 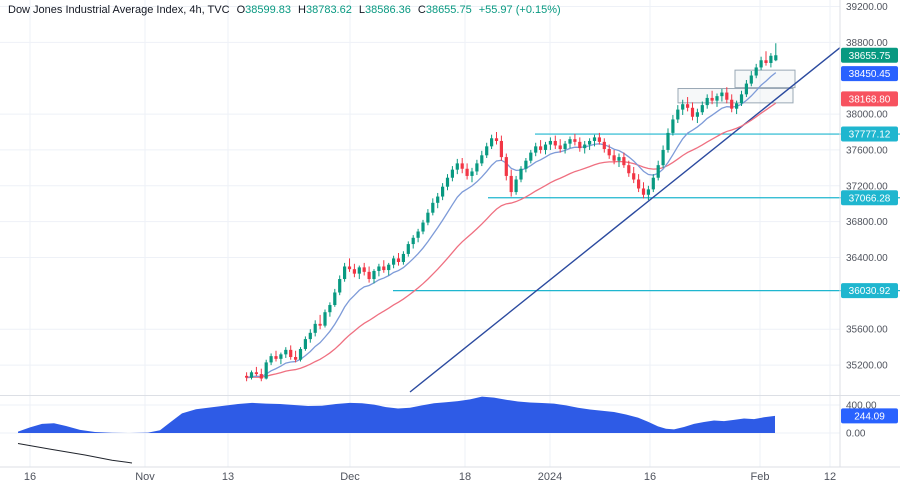 I want to click on svg-text: 37066.28, so click(x=870, y=198).